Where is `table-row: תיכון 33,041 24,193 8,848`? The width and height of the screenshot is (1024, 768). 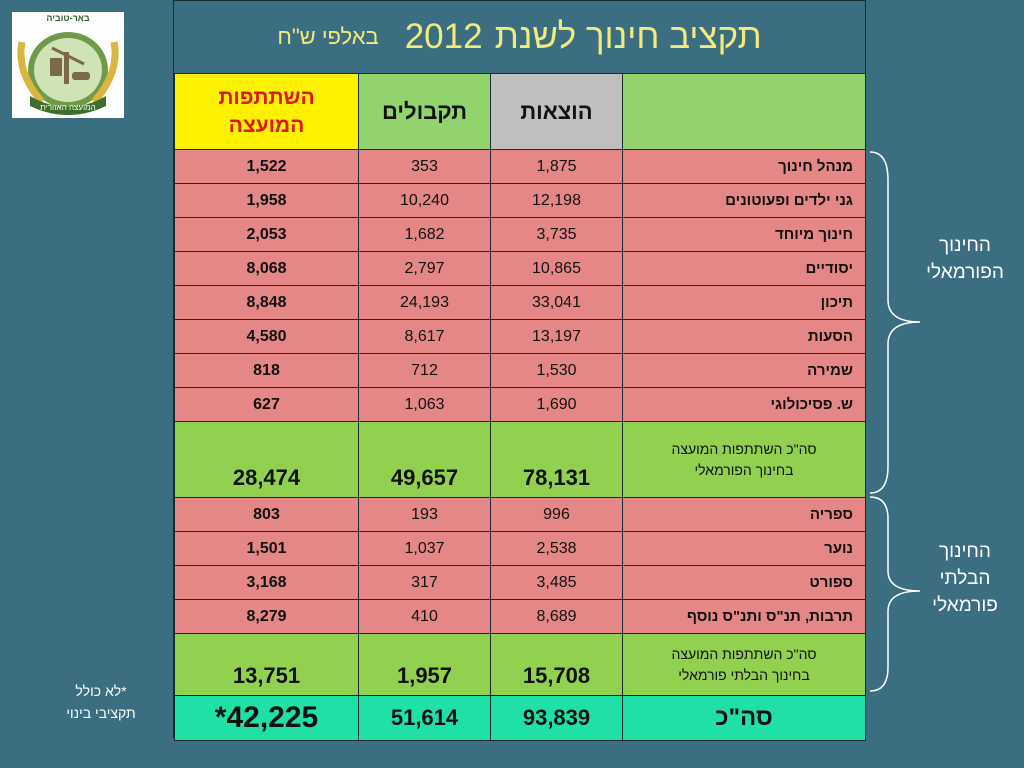 table-row: תיכון 33,041 24,193 8,848 is located at coordinates (520, 302).